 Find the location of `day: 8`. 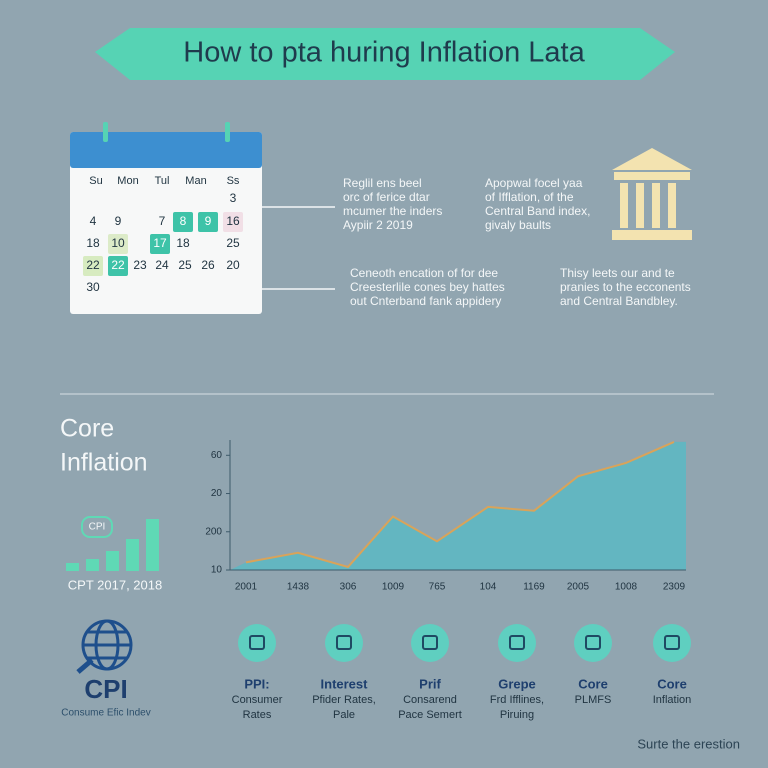

day: 8 is located at coordinates (183, 221).